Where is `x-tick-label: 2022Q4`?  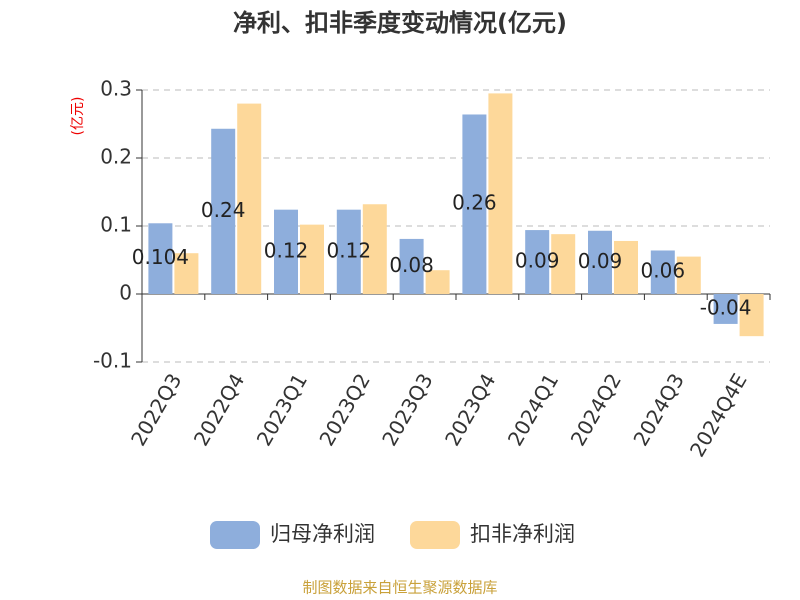 x-tick-label: 2022Q4 is located at coordinates (219, 409).